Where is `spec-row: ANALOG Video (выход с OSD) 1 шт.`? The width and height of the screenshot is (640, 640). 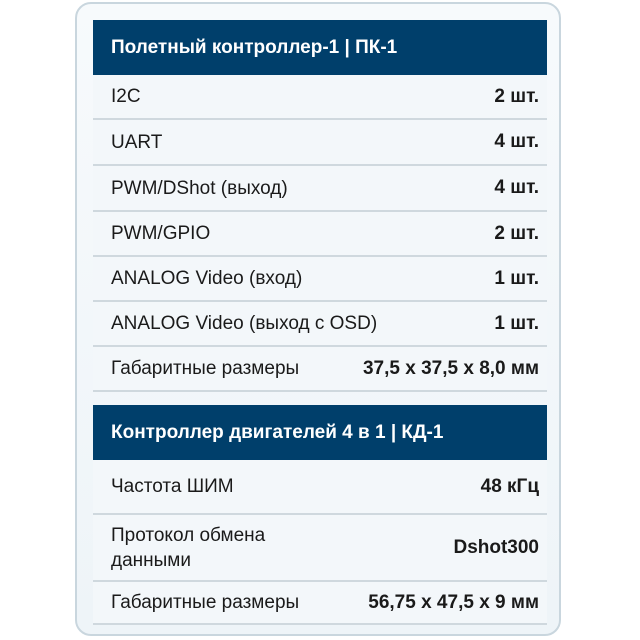 spec-row: ANALOG Video (выход с OSD) 1 шт. is located at coordinates (320, 324).